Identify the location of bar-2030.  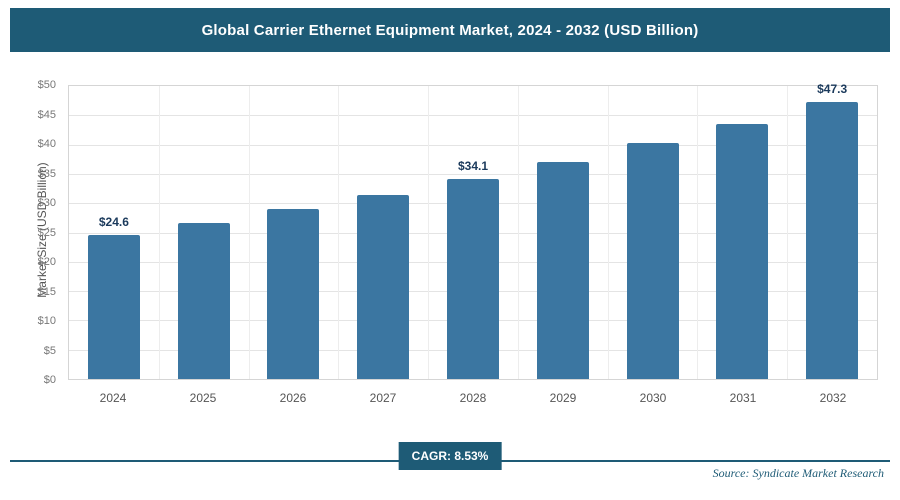
(652, 261).